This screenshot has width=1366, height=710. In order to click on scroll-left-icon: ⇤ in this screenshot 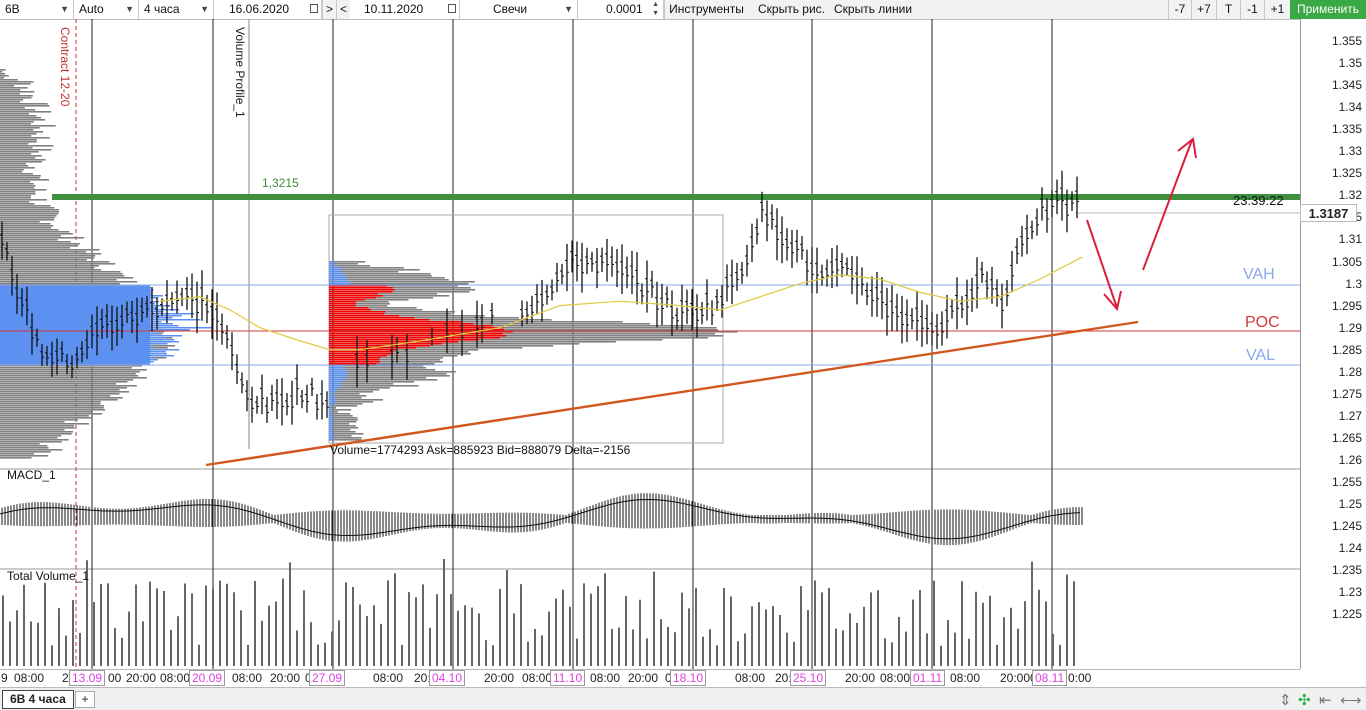, I will do `click(1325, 700)`.